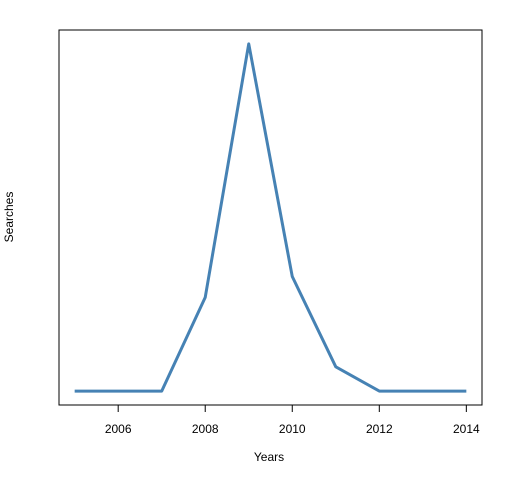 The width and height of the screenshot is (512, 480). Describe the element at coordinates (379, 429) in the screenshot. I see `x-tick-label: 2012` at that location.